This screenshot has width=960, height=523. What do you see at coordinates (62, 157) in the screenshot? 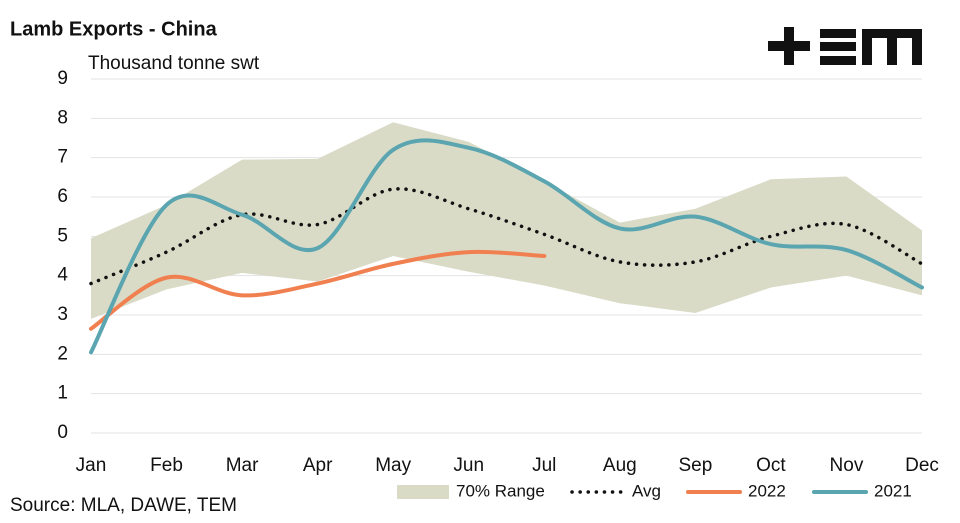
I see `y-tick-label: 7` at bounding box center [62, 157].